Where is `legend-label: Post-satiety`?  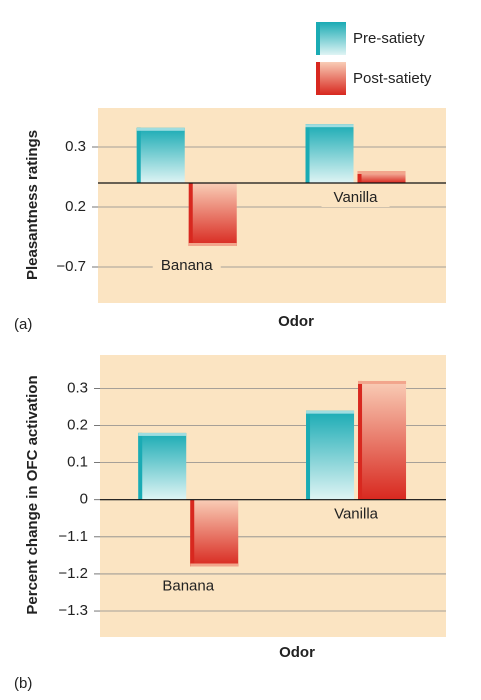
legend-label: Post-satiety is located at coordinates (392, 78).